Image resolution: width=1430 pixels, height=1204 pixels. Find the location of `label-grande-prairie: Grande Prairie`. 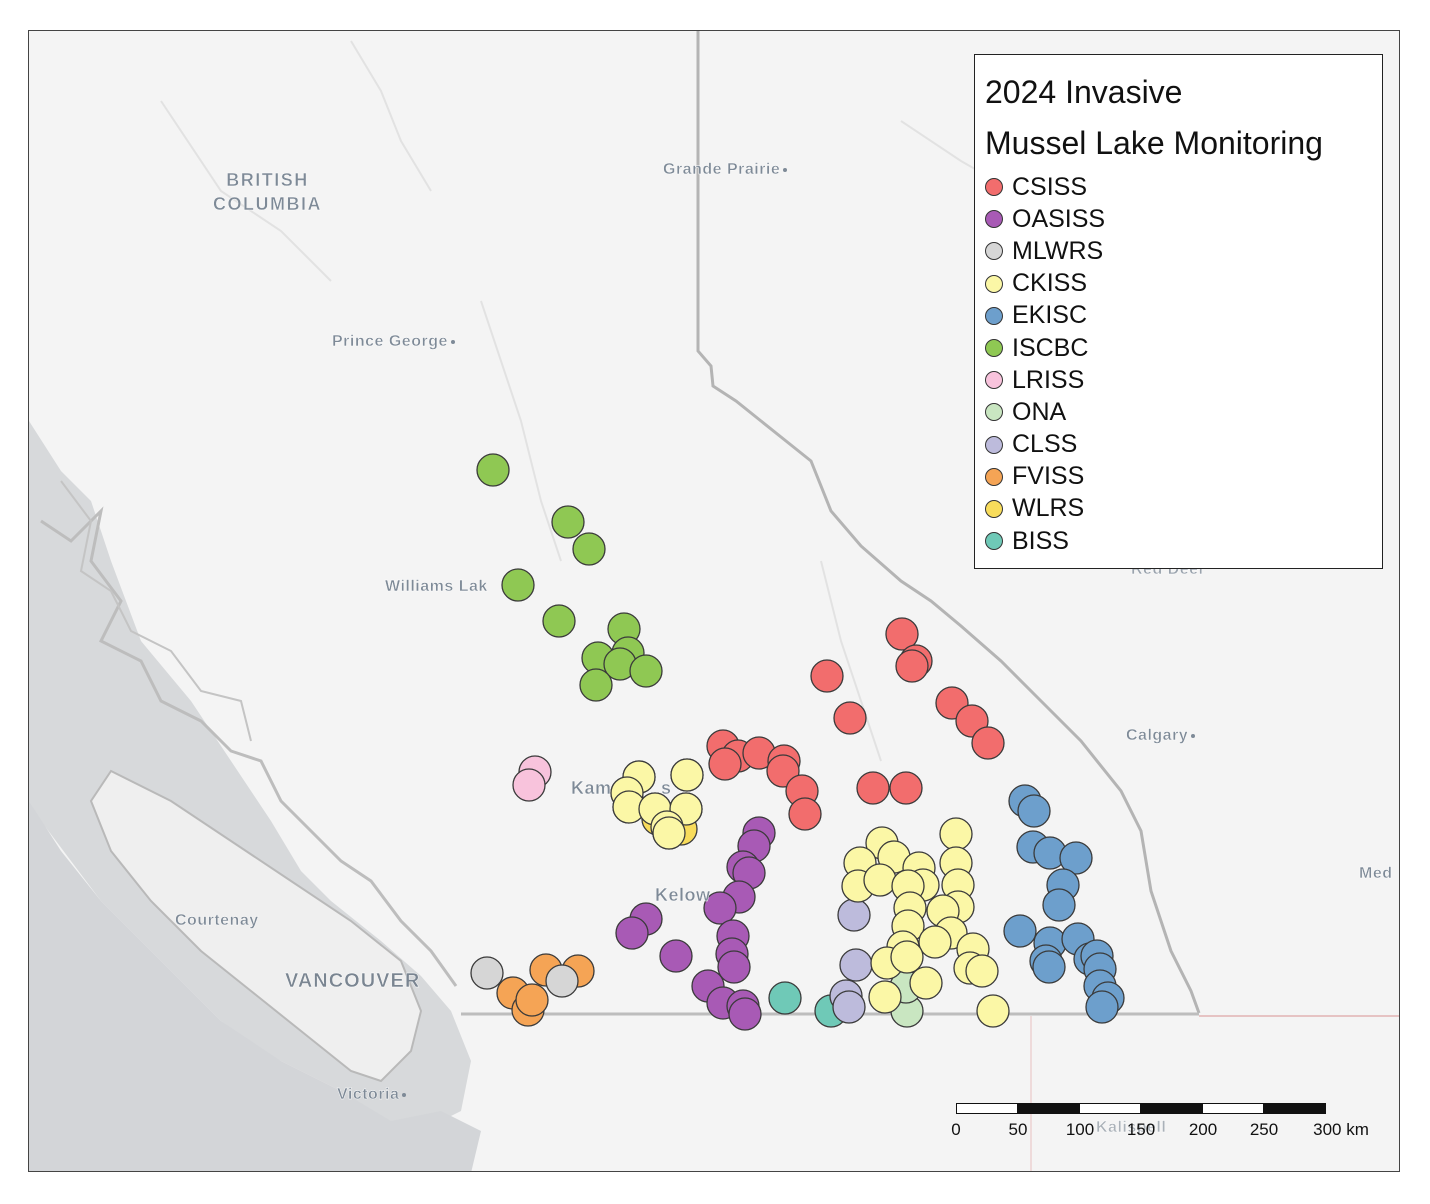

label-grande-prairie: Grande Prairie is located at coordinates (725, 170).